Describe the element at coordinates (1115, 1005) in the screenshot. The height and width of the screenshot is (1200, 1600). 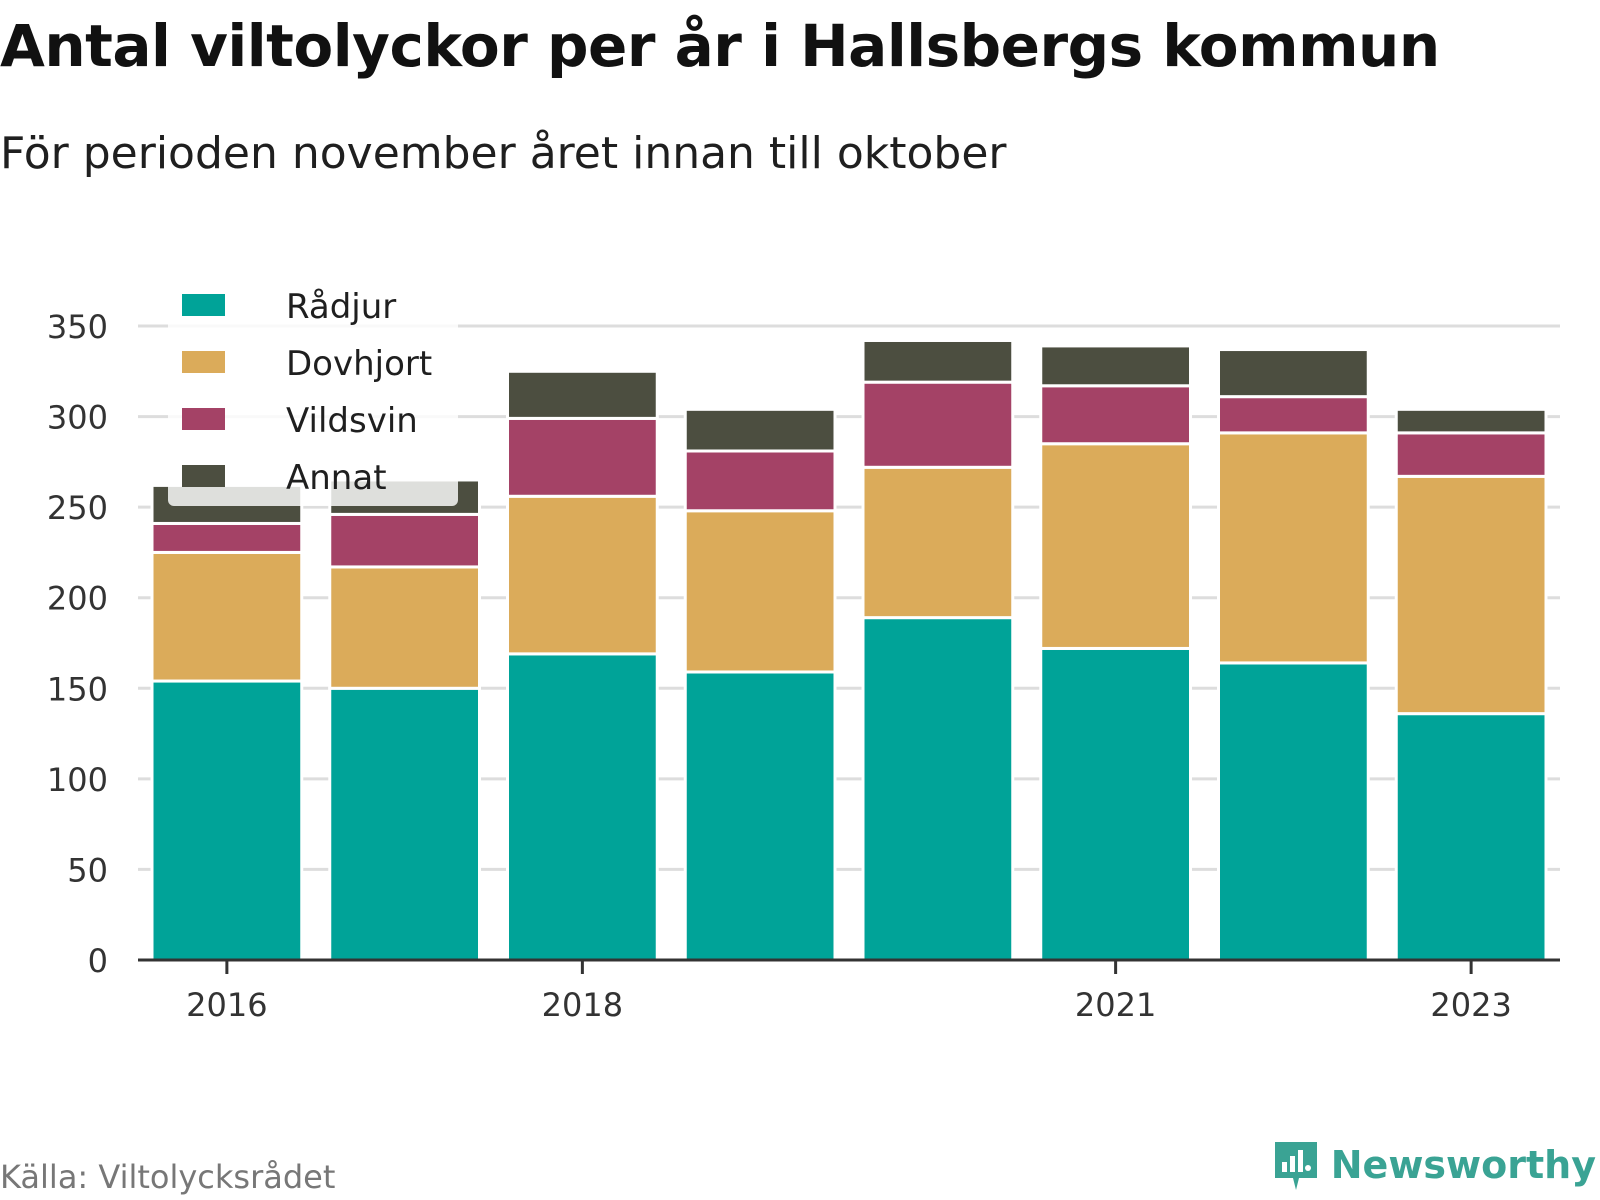
I see `x-tick-label: 2021` at that location.